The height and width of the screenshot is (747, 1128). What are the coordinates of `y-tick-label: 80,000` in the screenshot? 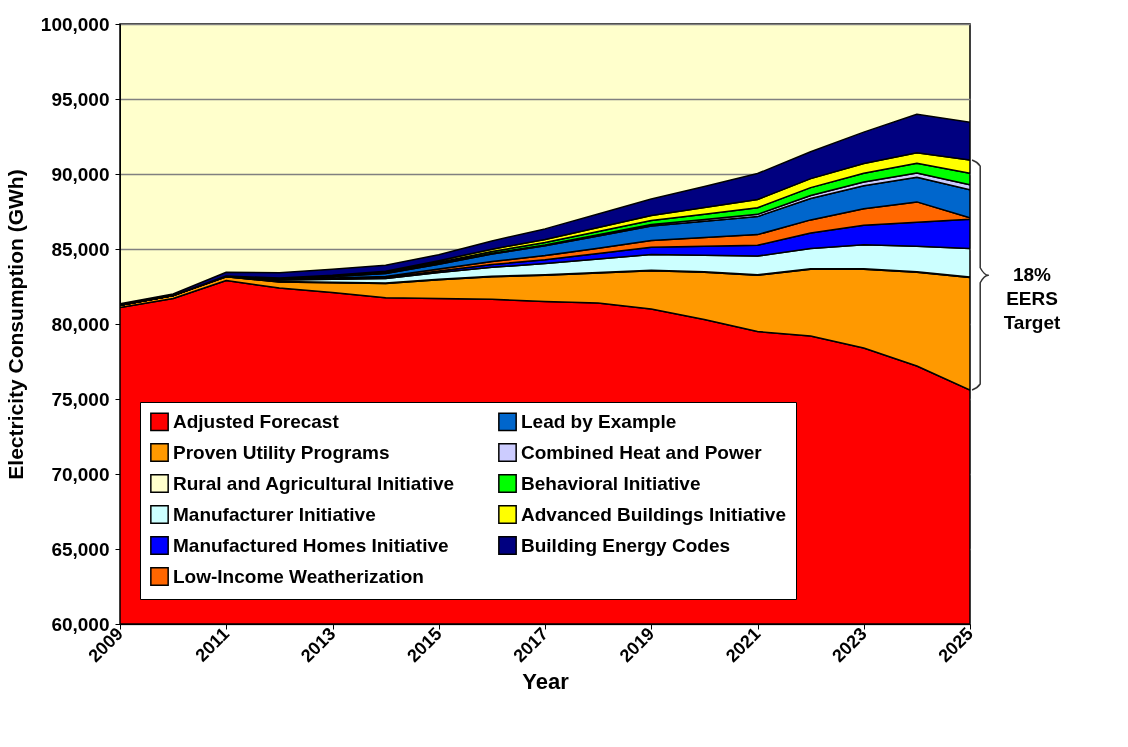 It's located at (80, 324).